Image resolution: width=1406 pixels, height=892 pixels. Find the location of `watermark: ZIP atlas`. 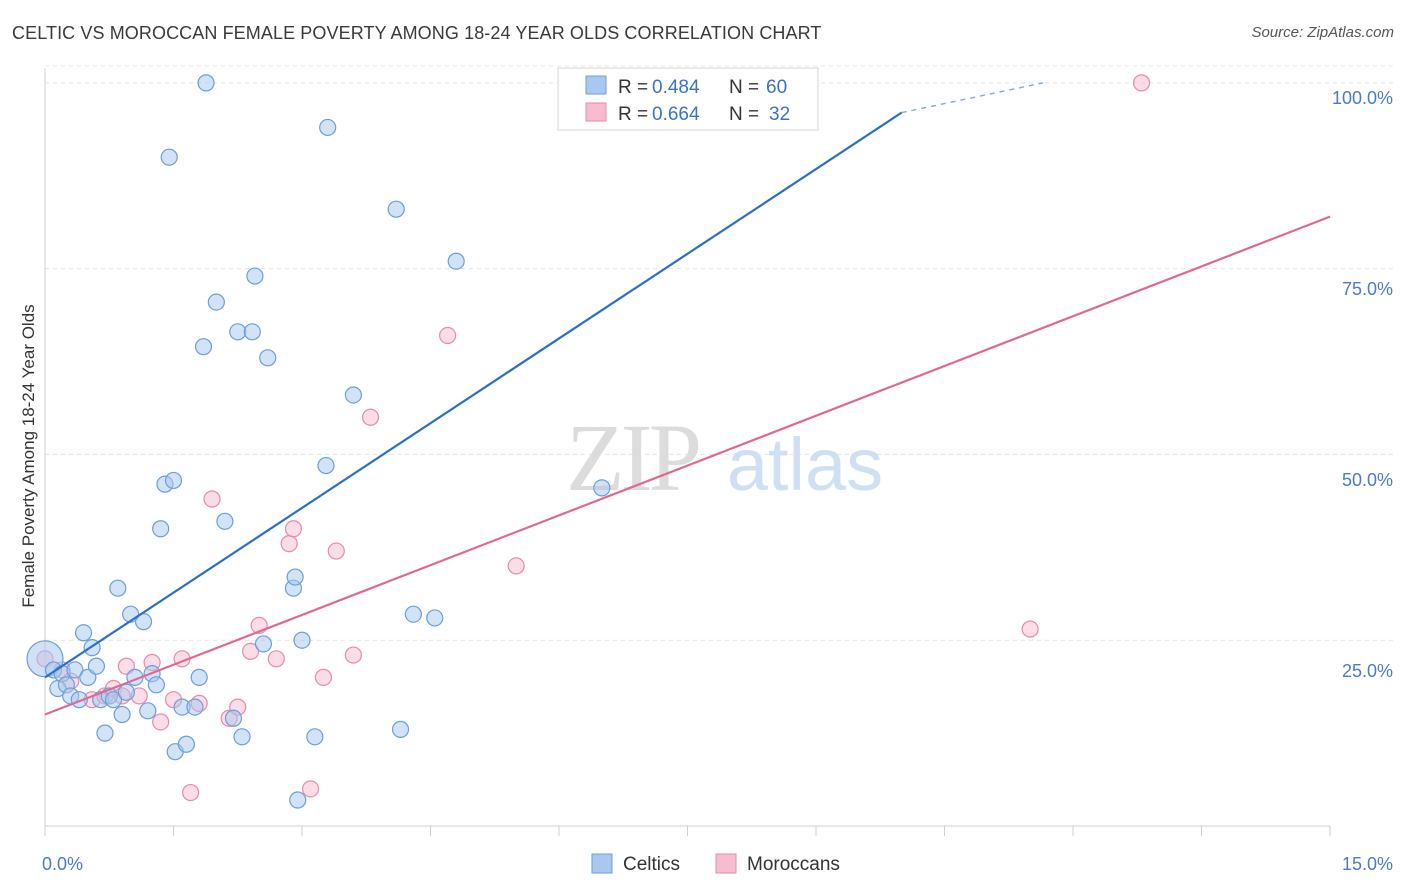

watermark: ZIP atlas is located at coordinates (724, 457).